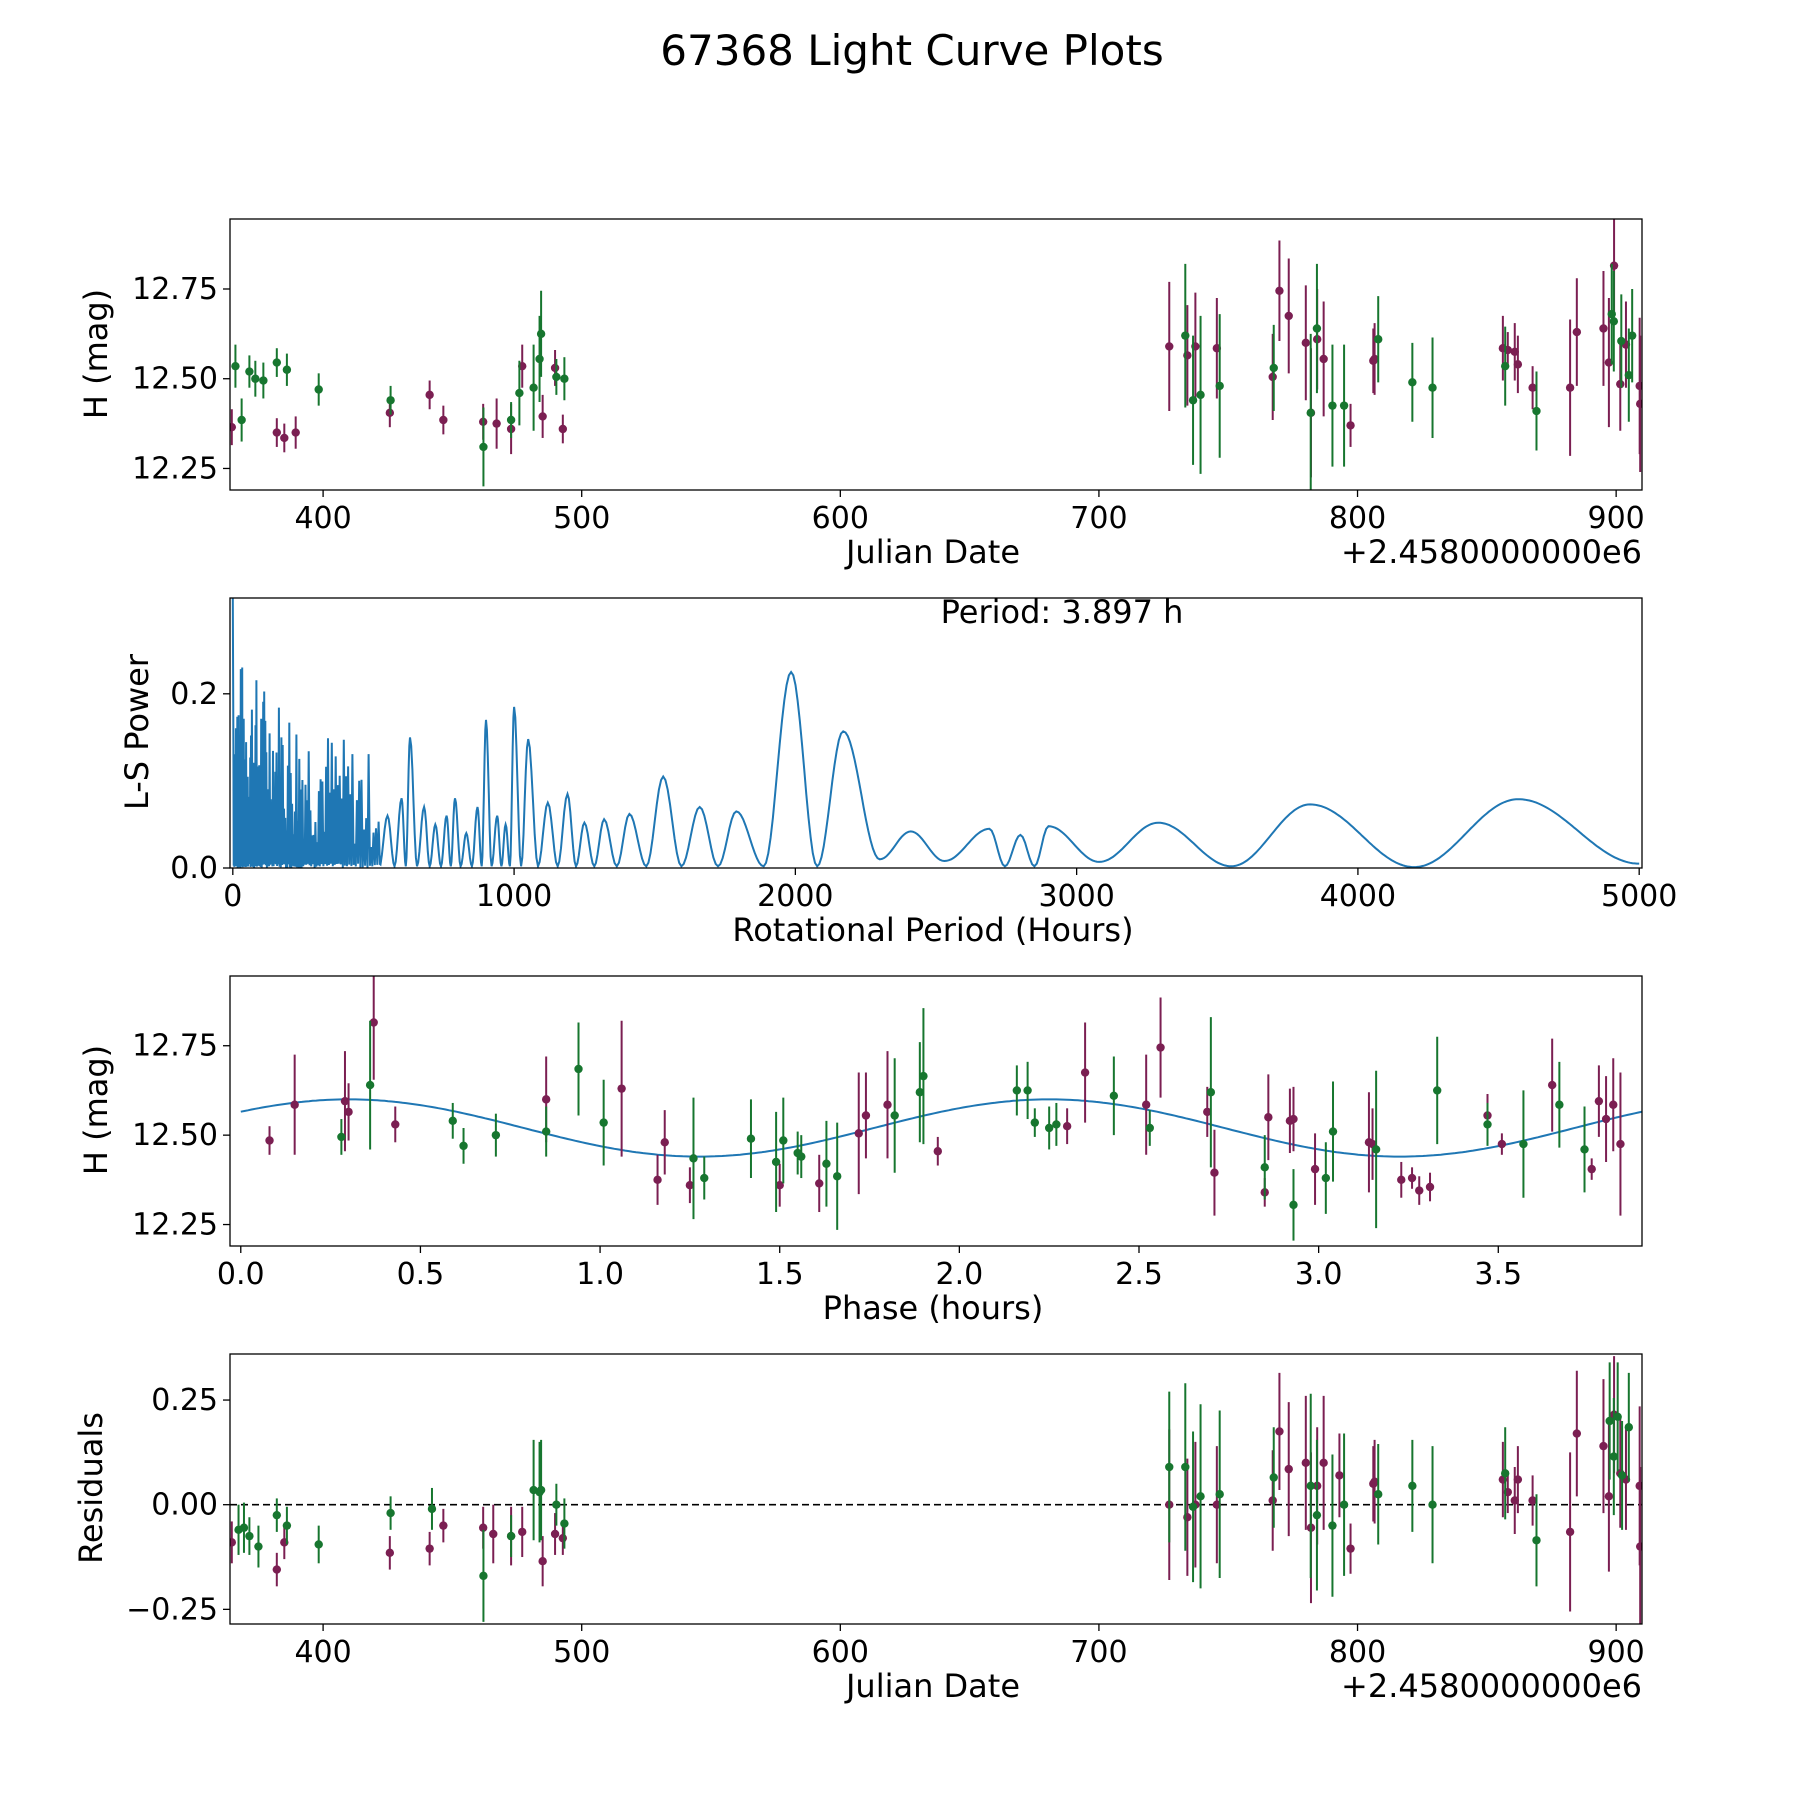  I want to click on y-tick-label: 12.25, so click(175, 1225).